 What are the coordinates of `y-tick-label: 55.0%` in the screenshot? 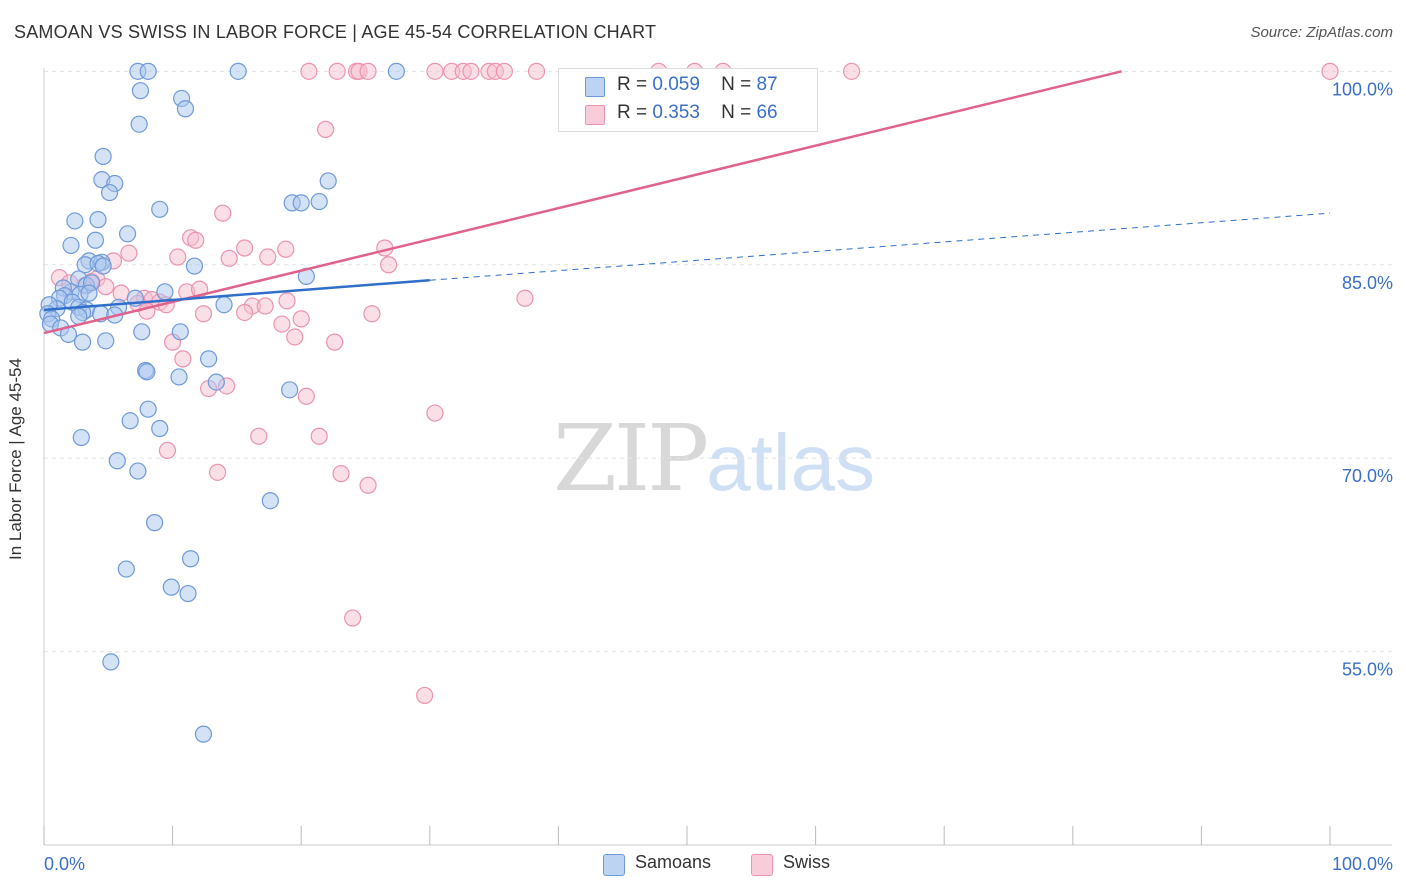 It's located at (1367, 670).